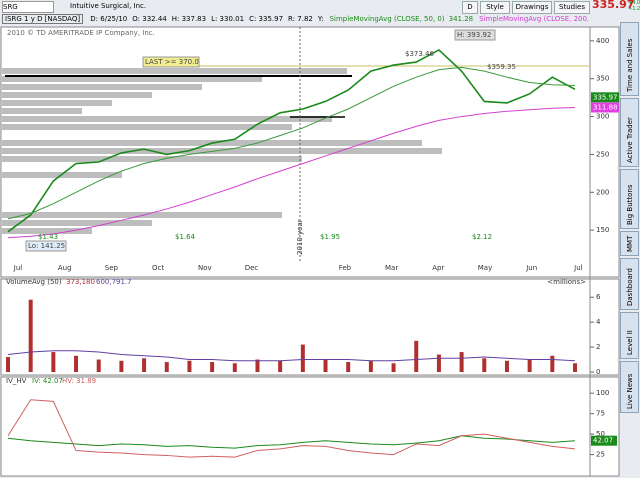 The height and width of the screenshot is (478, 640). I want to click on y-tick-label: 400, so click(602, 41).